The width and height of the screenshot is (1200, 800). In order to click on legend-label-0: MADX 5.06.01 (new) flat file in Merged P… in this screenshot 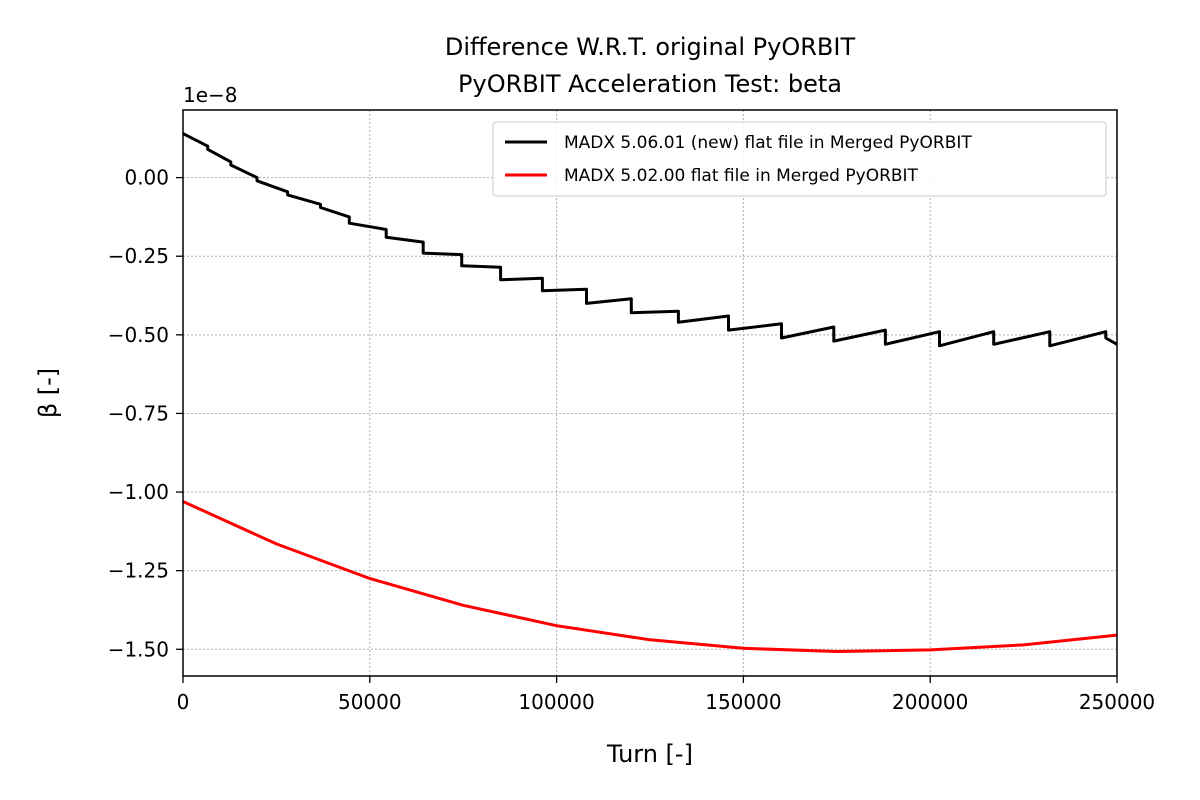, I will do `click(768, 143)`.